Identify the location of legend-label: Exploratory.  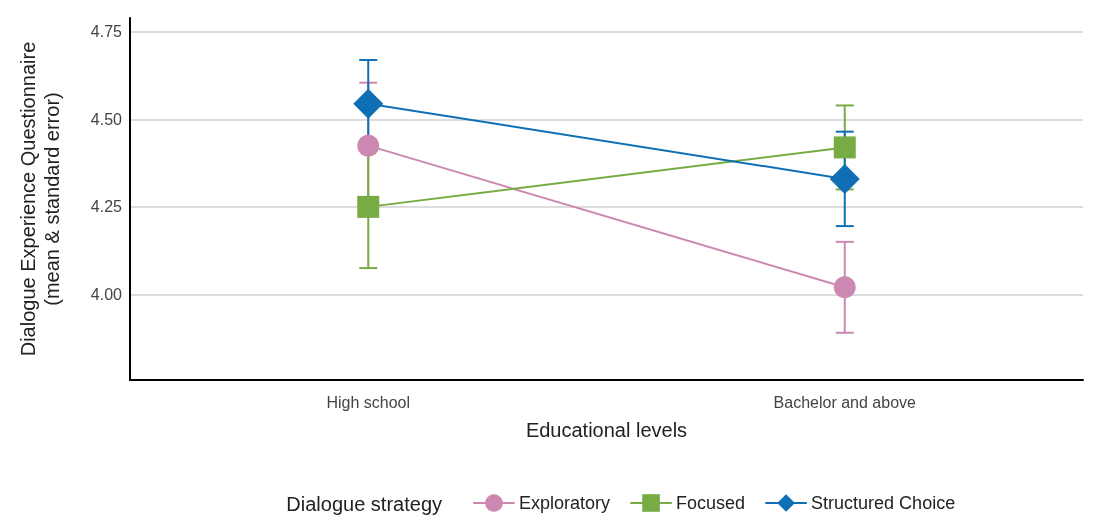
(565, 503).